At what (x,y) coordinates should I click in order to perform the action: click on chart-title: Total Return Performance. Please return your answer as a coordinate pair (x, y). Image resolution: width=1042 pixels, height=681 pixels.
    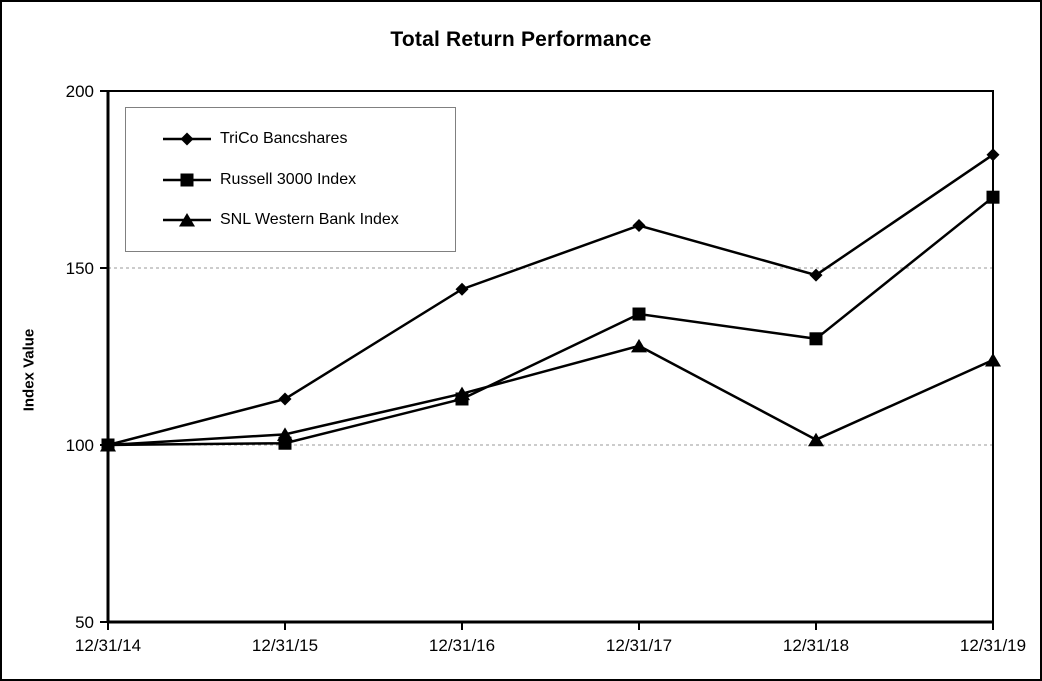
    Looking at the image, I should click on (521, 39).